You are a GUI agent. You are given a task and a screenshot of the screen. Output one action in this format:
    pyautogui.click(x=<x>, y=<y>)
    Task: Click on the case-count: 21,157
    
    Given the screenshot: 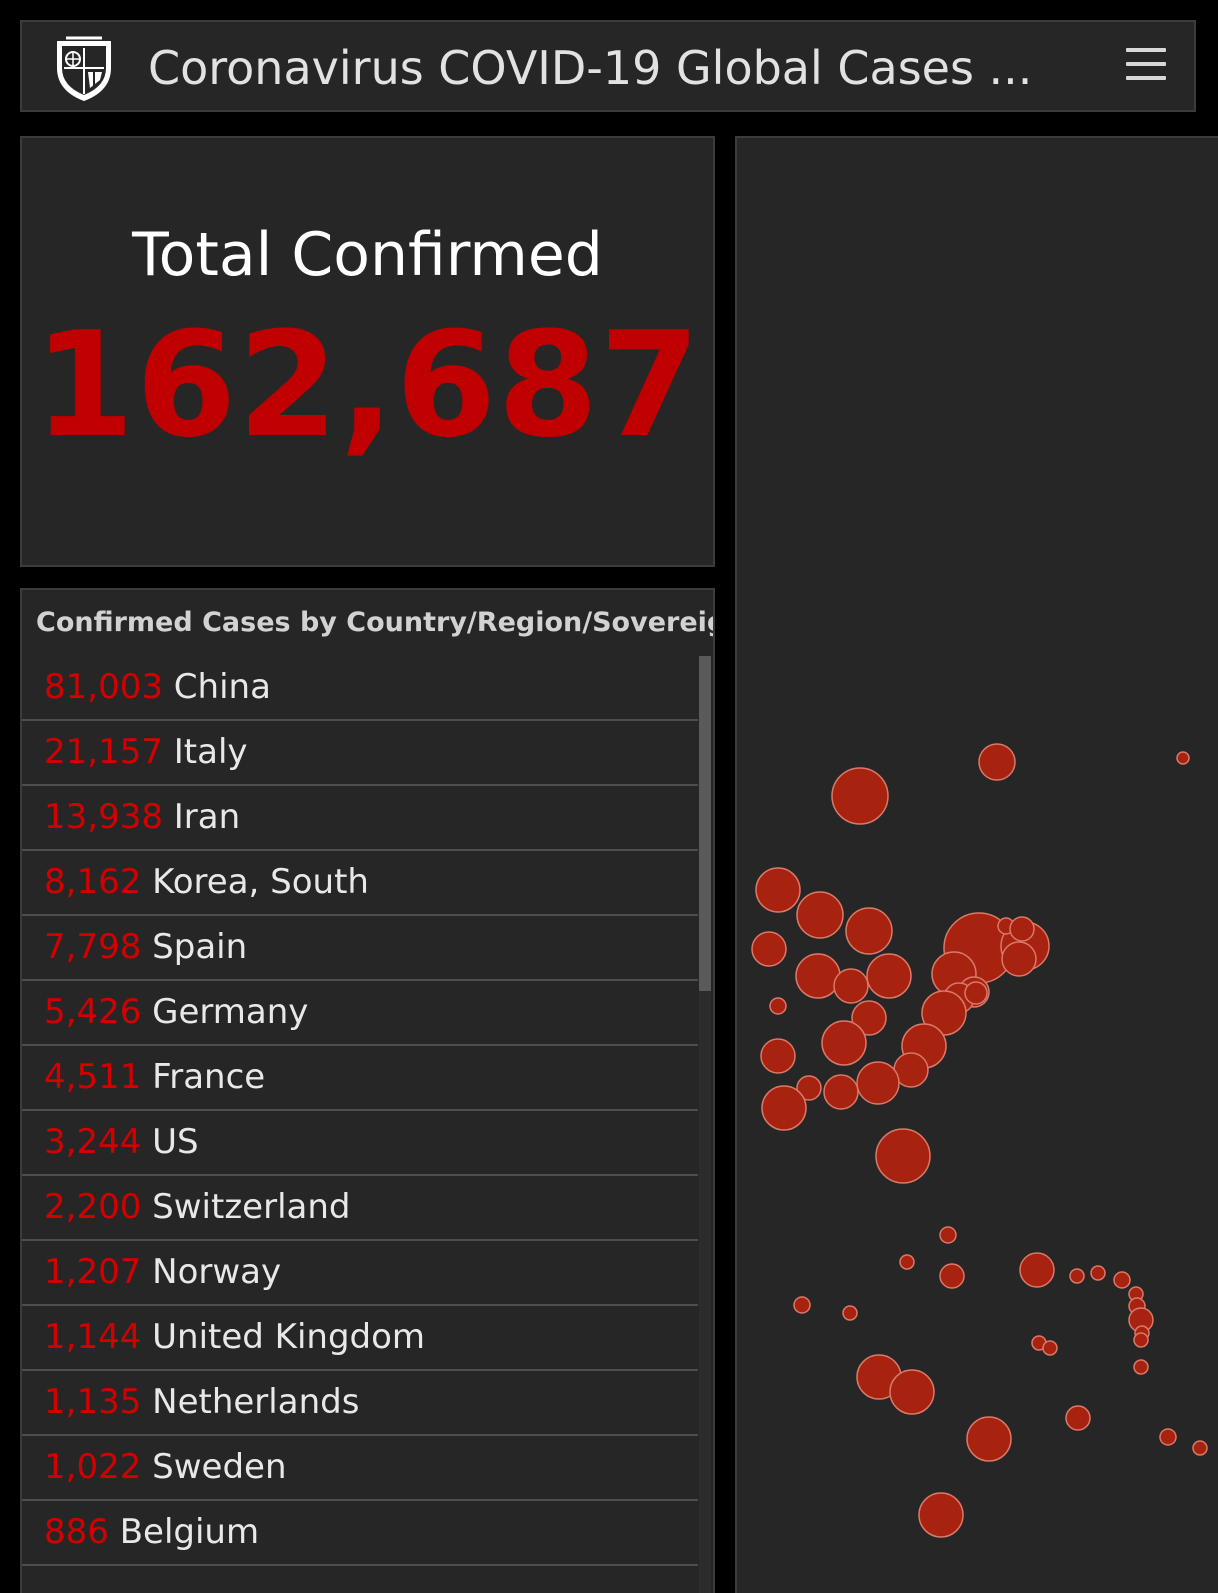 What is the action you would take?
    pyautogui.click(x=103, y=752)
    